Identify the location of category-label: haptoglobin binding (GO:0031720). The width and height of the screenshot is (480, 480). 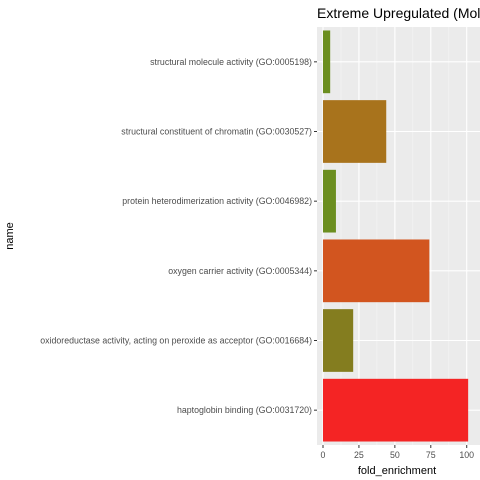
(244, 410).